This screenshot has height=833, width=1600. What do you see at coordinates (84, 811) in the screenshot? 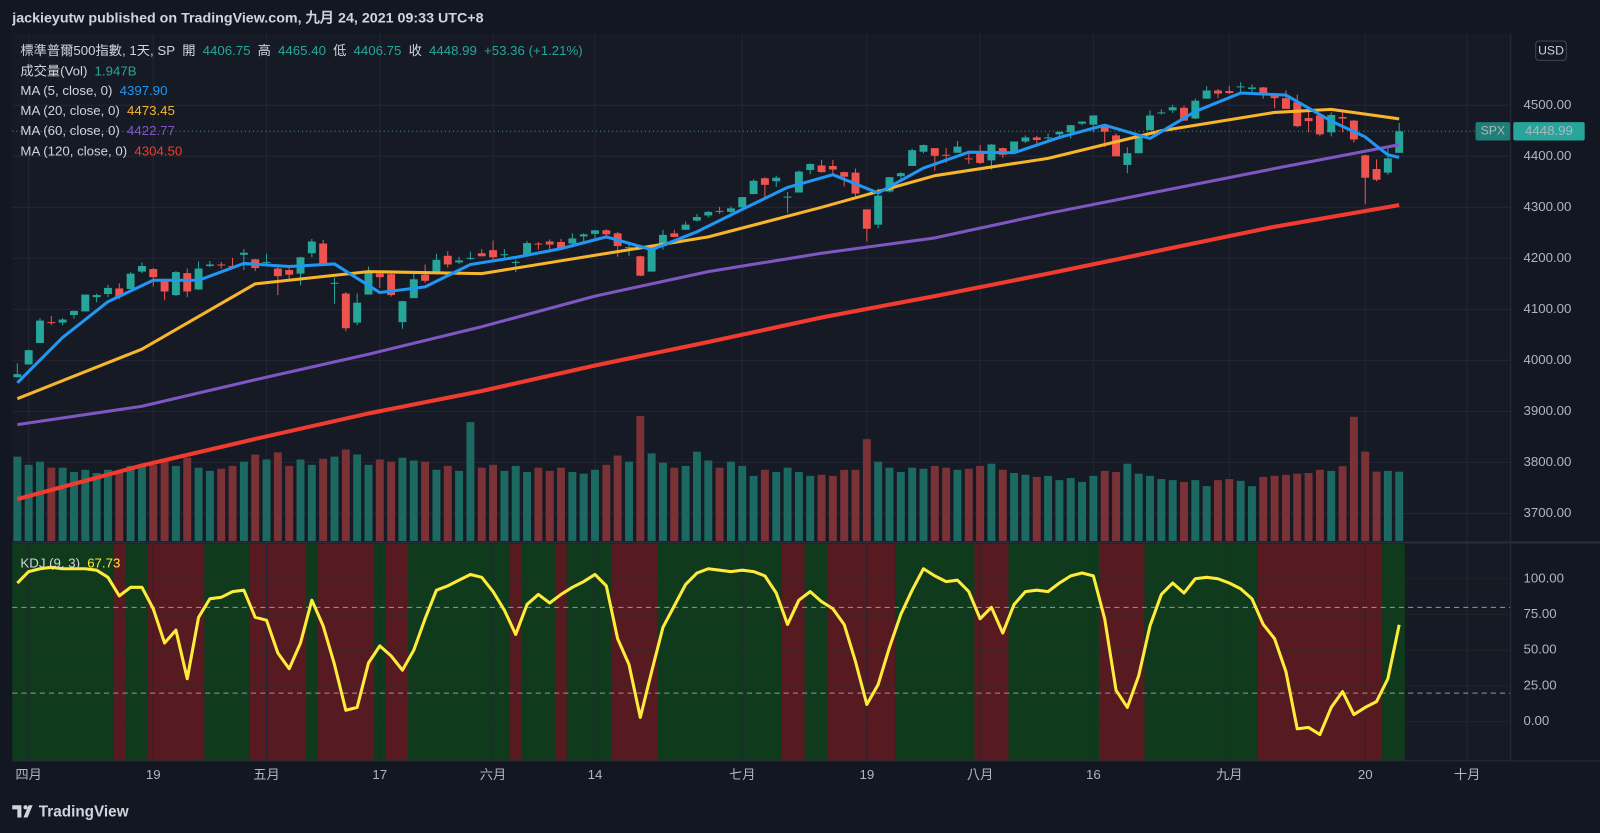
I see `branding: TradingView` at bounding box center [84, 811].